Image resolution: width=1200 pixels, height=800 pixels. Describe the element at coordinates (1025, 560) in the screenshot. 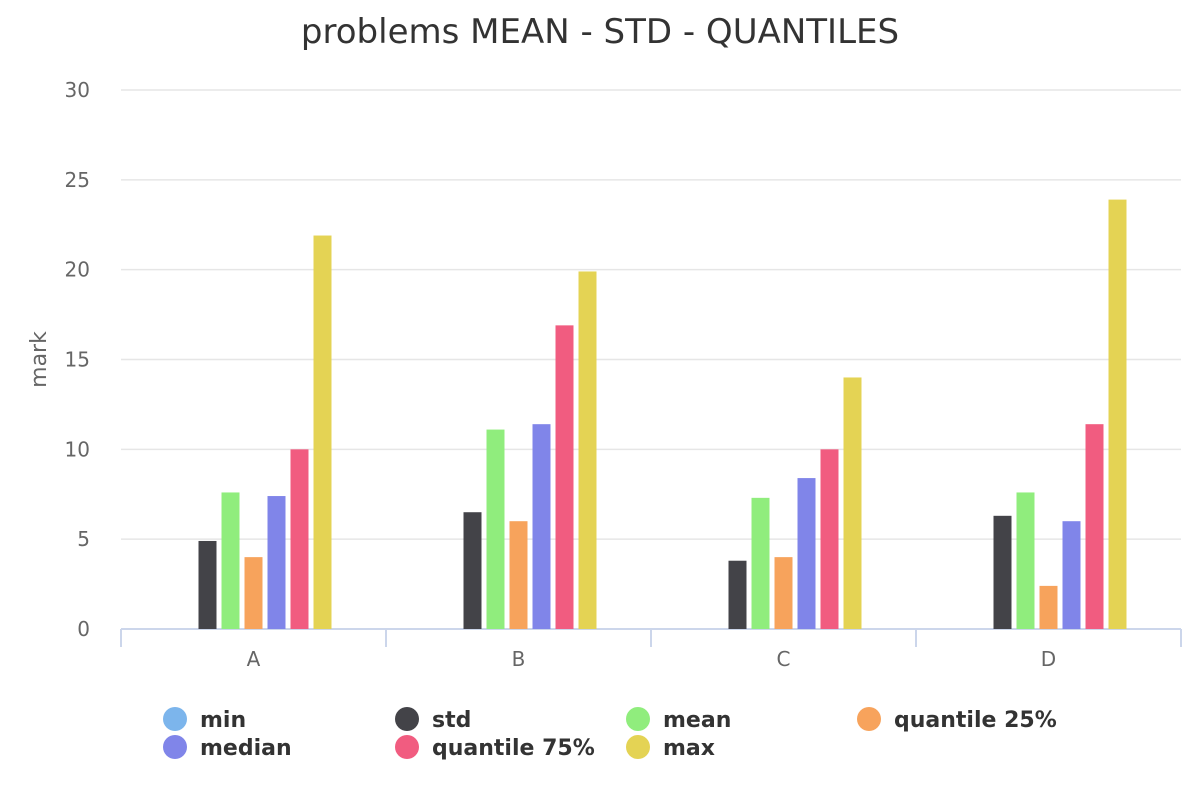

I see `bar-mean-d` at that location.